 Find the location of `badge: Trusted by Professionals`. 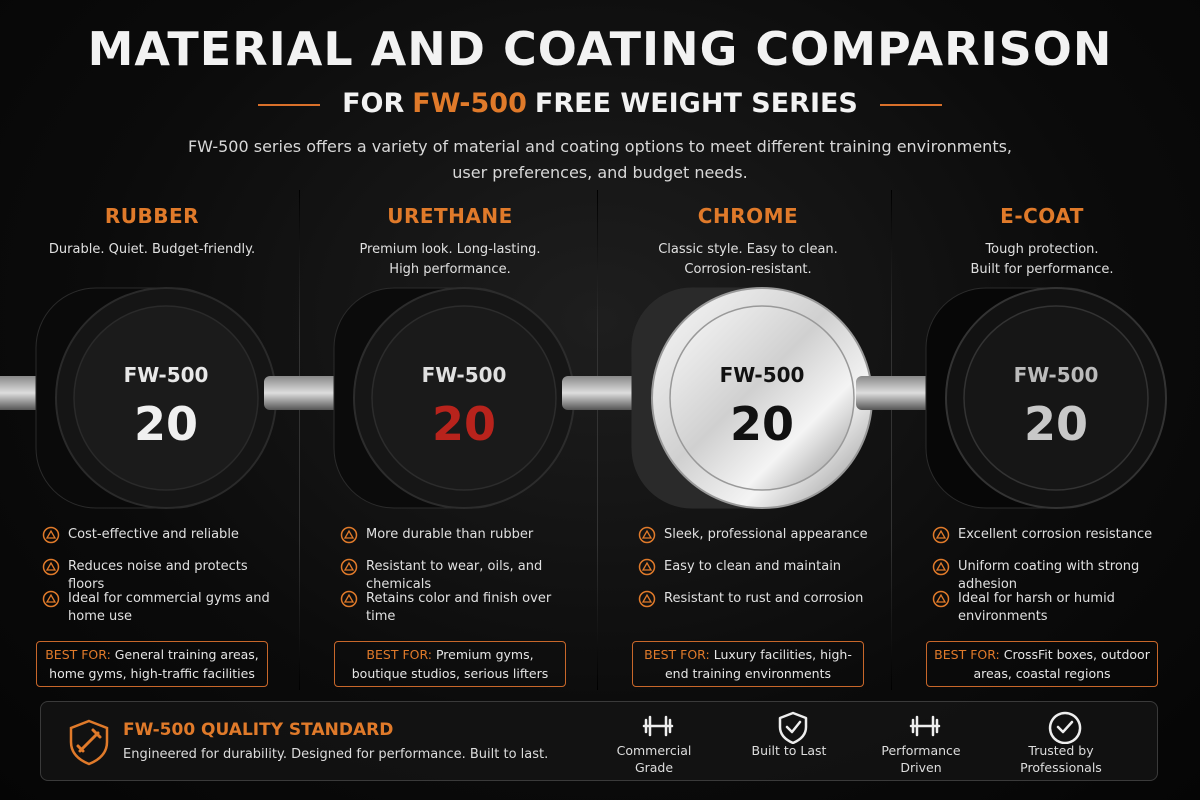

badge: Trusted by Professionals is located at coordinates (1061, 742).